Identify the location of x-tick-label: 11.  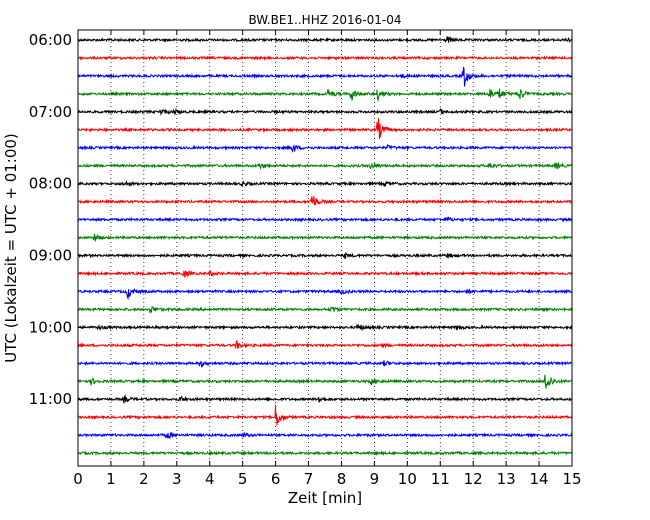
(440, 479).